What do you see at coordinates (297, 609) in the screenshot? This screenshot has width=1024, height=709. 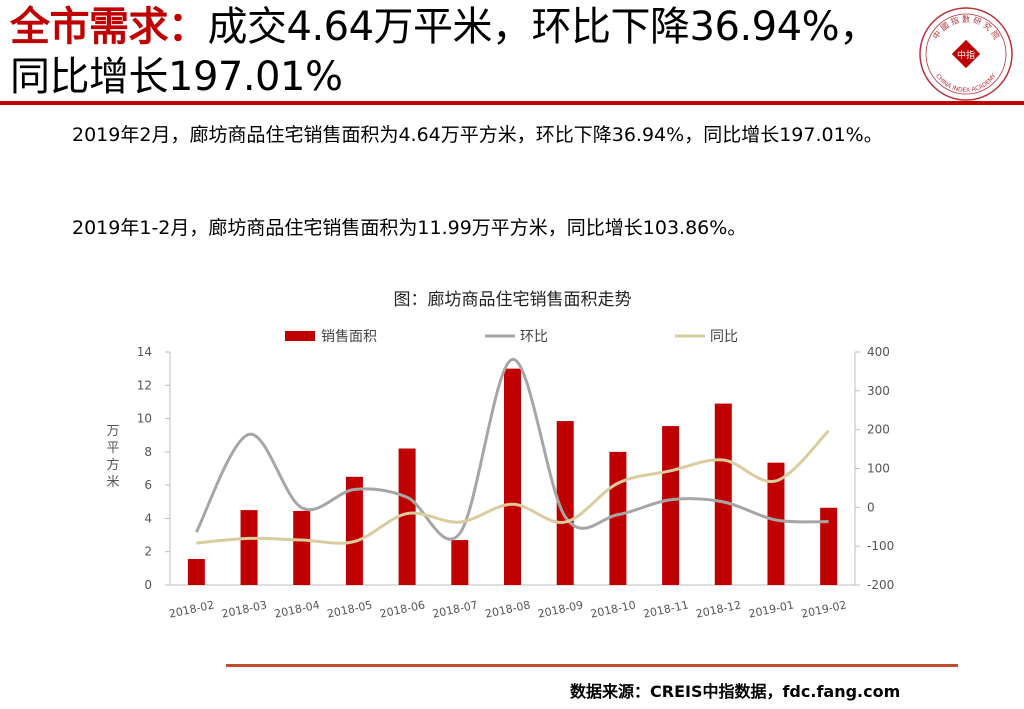 I see `x-tick-label: 2018-04` at bounding box center [297, 609].